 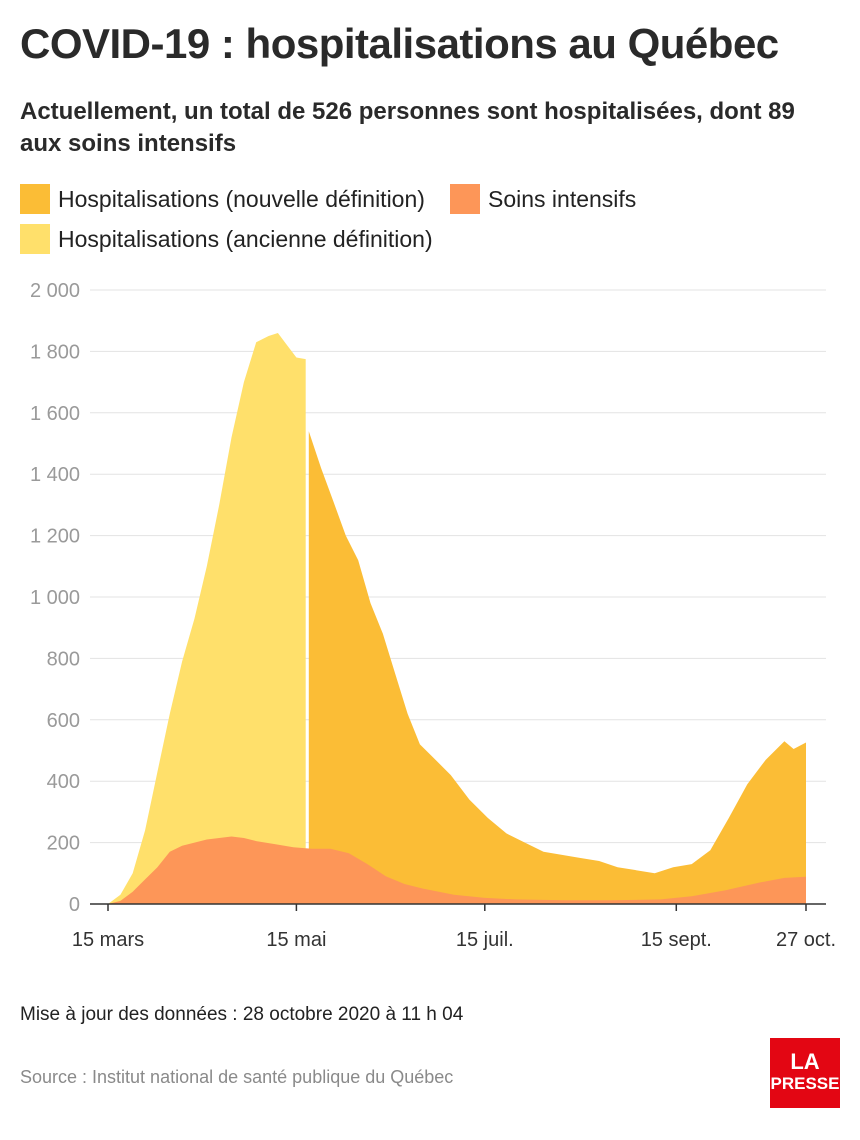 What do you see at coordinates (465, 199) in the screenshot?
I see `legend-swatch-intensive-care` at bounding box center [465, 199].